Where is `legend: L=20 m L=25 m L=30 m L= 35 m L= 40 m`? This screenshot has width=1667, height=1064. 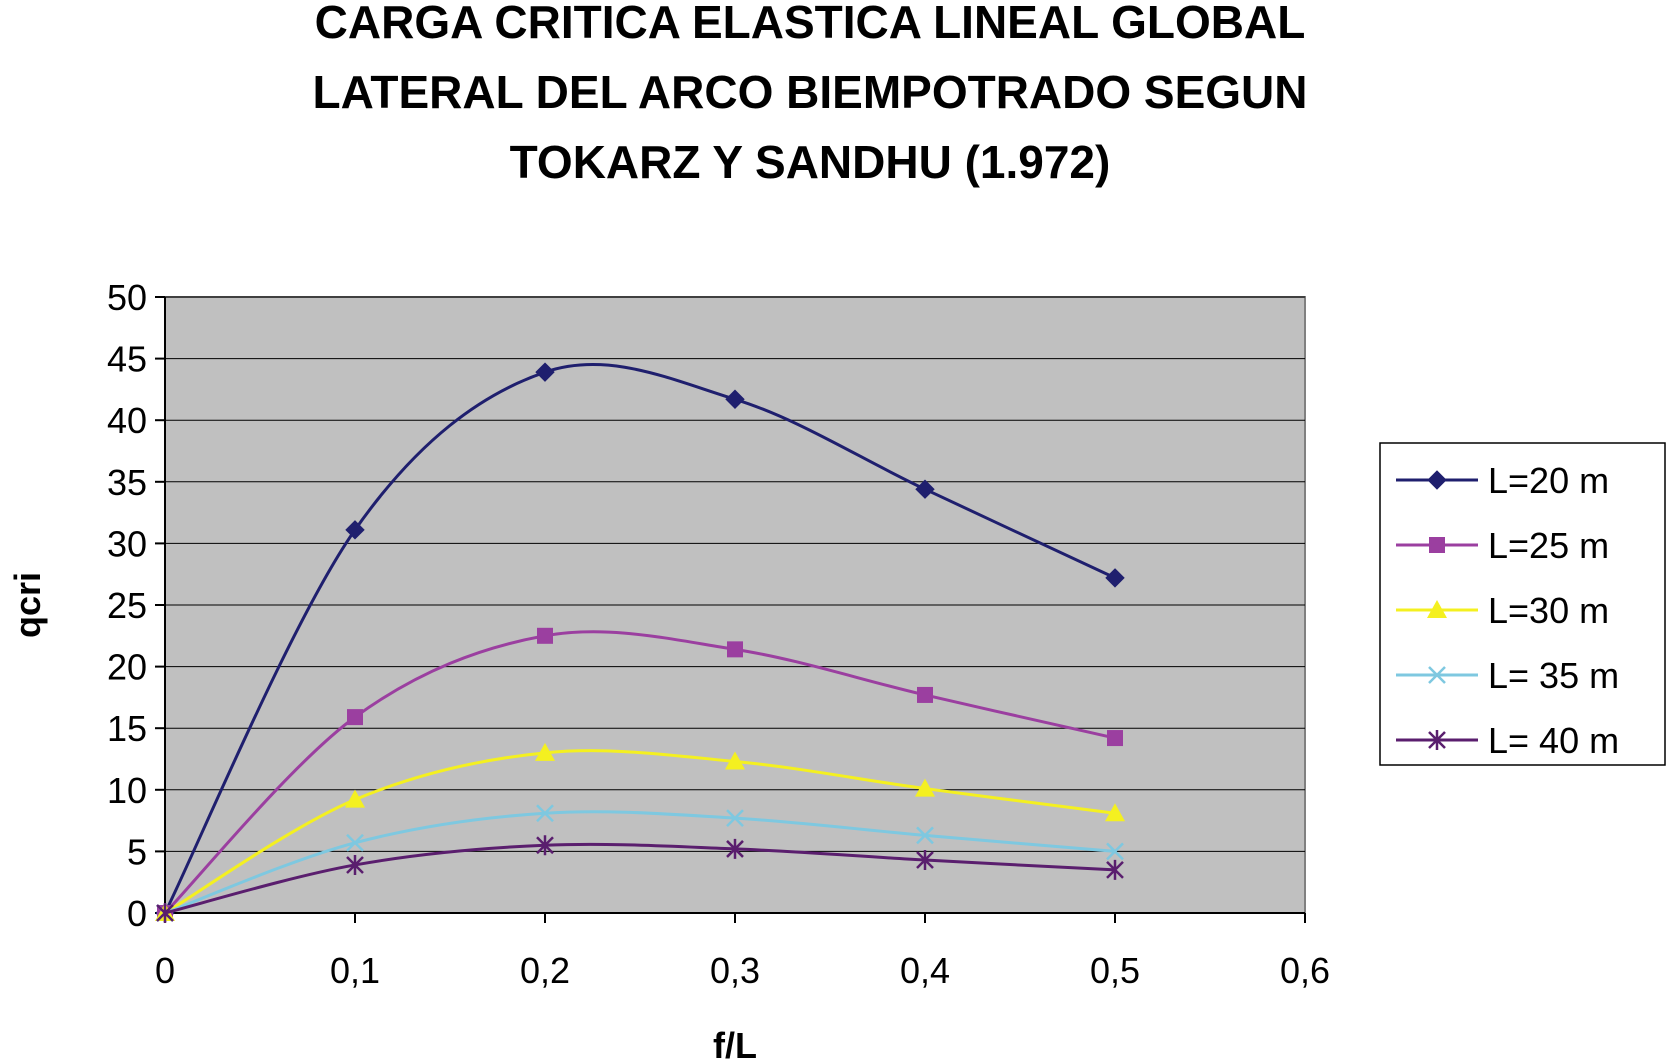 legend: L=20 m L=25 m L=30 m L= 35 m L= 40 m is located at coordinates (1522, 604).